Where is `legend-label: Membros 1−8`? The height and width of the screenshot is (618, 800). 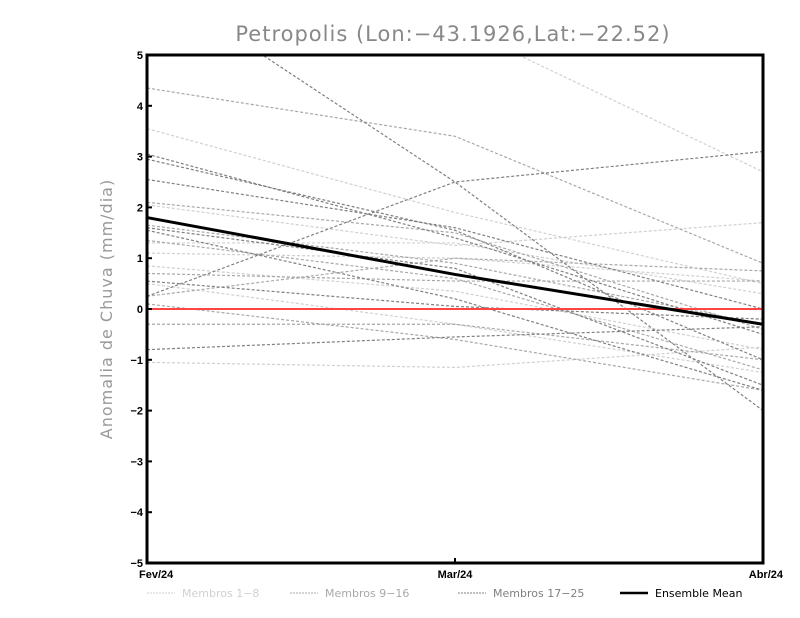
legend-label: Membros 1−8 is located at coordinates (220, 593).